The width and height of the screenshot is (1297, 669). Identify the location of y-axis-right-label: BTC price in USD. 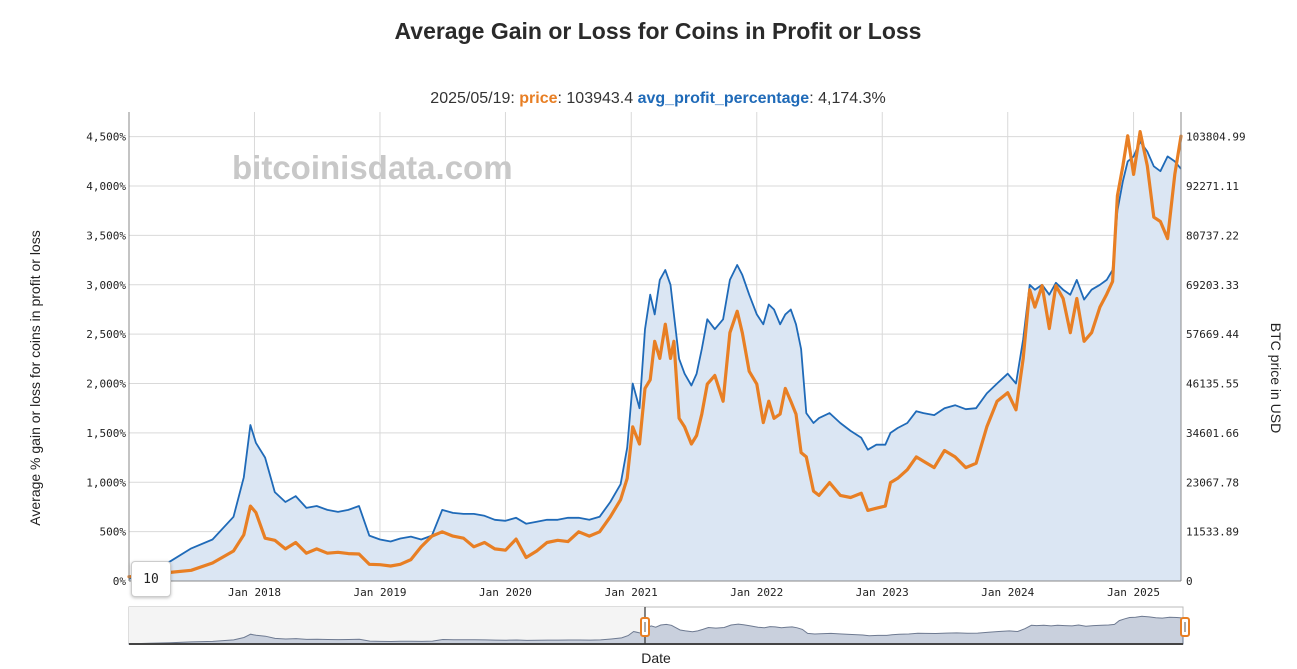
(1276, 378).